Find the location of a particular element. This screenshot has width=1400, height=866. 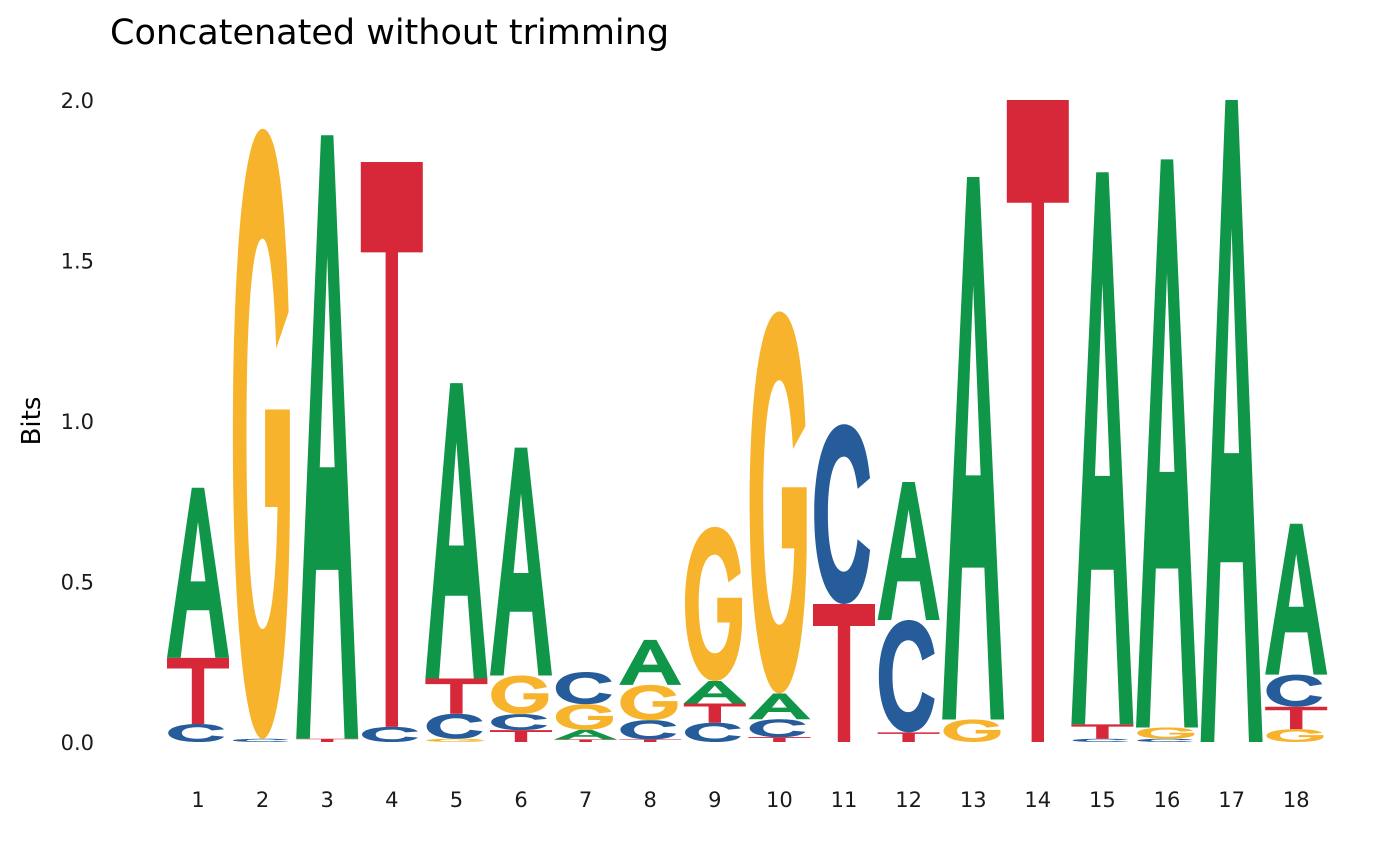

x-tick-label: 13 is located at coordinates (973, 800).